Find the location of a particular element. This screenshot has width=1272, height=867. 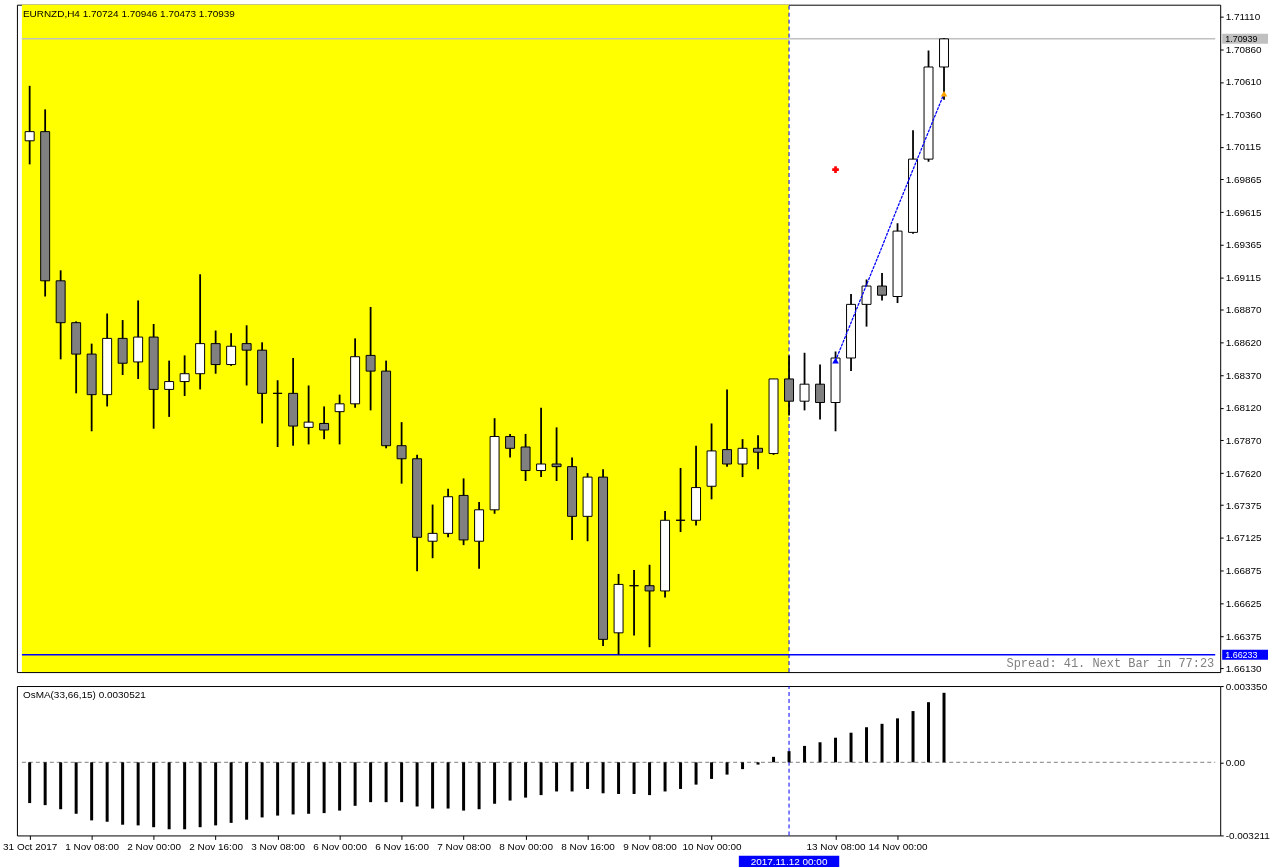

x-tick-label: 2 Nov 16:00 is located at coordinates (216, 846).